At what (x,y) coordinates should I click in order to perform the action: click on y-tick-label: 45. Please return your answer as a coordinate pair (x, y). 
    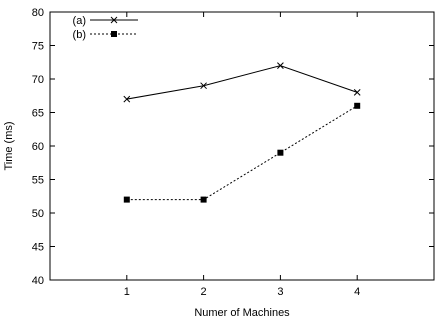
    Looking at the image, I should click on (38, 248).